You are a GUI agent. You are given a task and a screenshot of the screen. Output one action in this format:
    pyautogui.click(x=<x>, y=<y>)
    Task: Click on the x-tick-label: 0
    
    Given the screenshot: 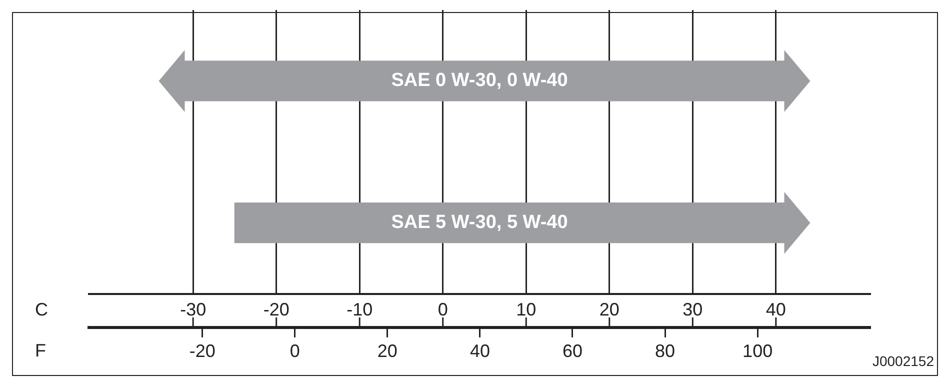 What is the action you would take?
    pyautogui.click(x=443, y=310)
    